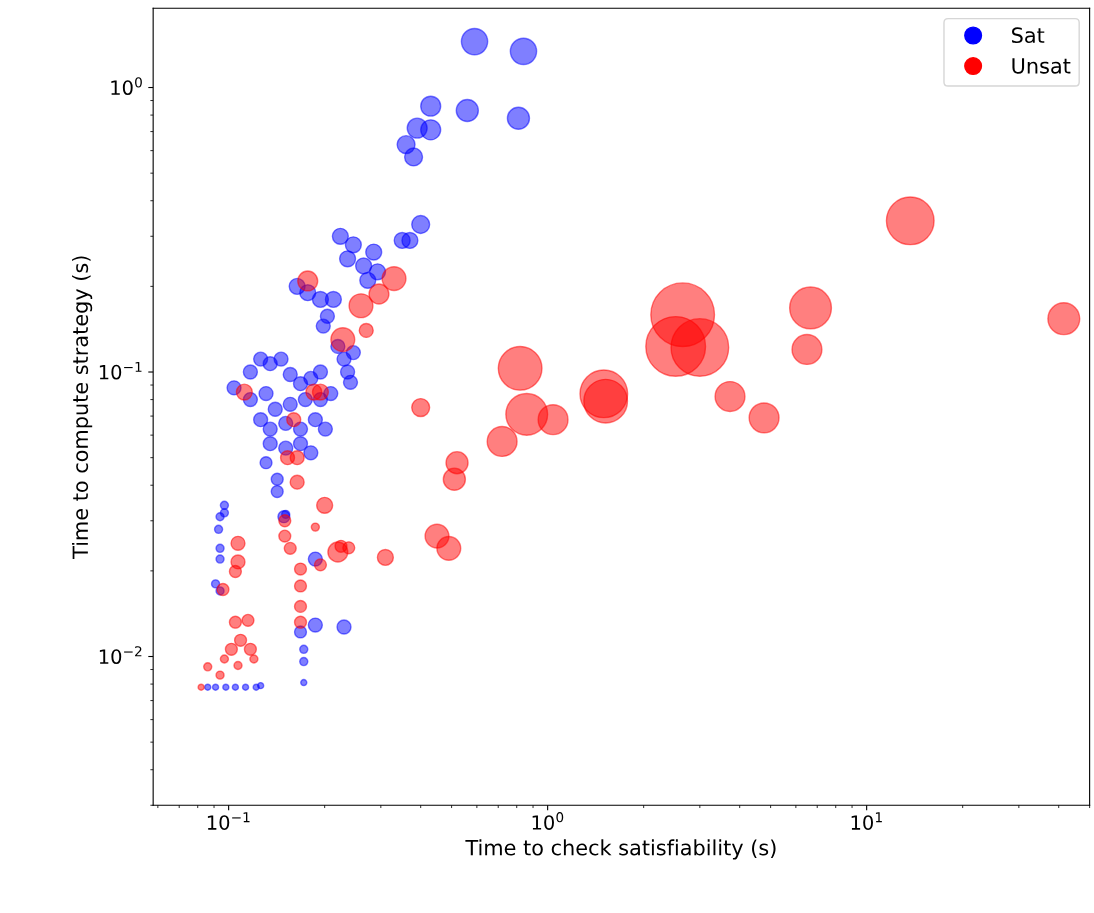 The image size is (1094, 913). What do you see at coordinates (82, 407) in the screenshot?
I see `y-axis-title: Time to compute strategy (s)` at bounding box center [82, 407].